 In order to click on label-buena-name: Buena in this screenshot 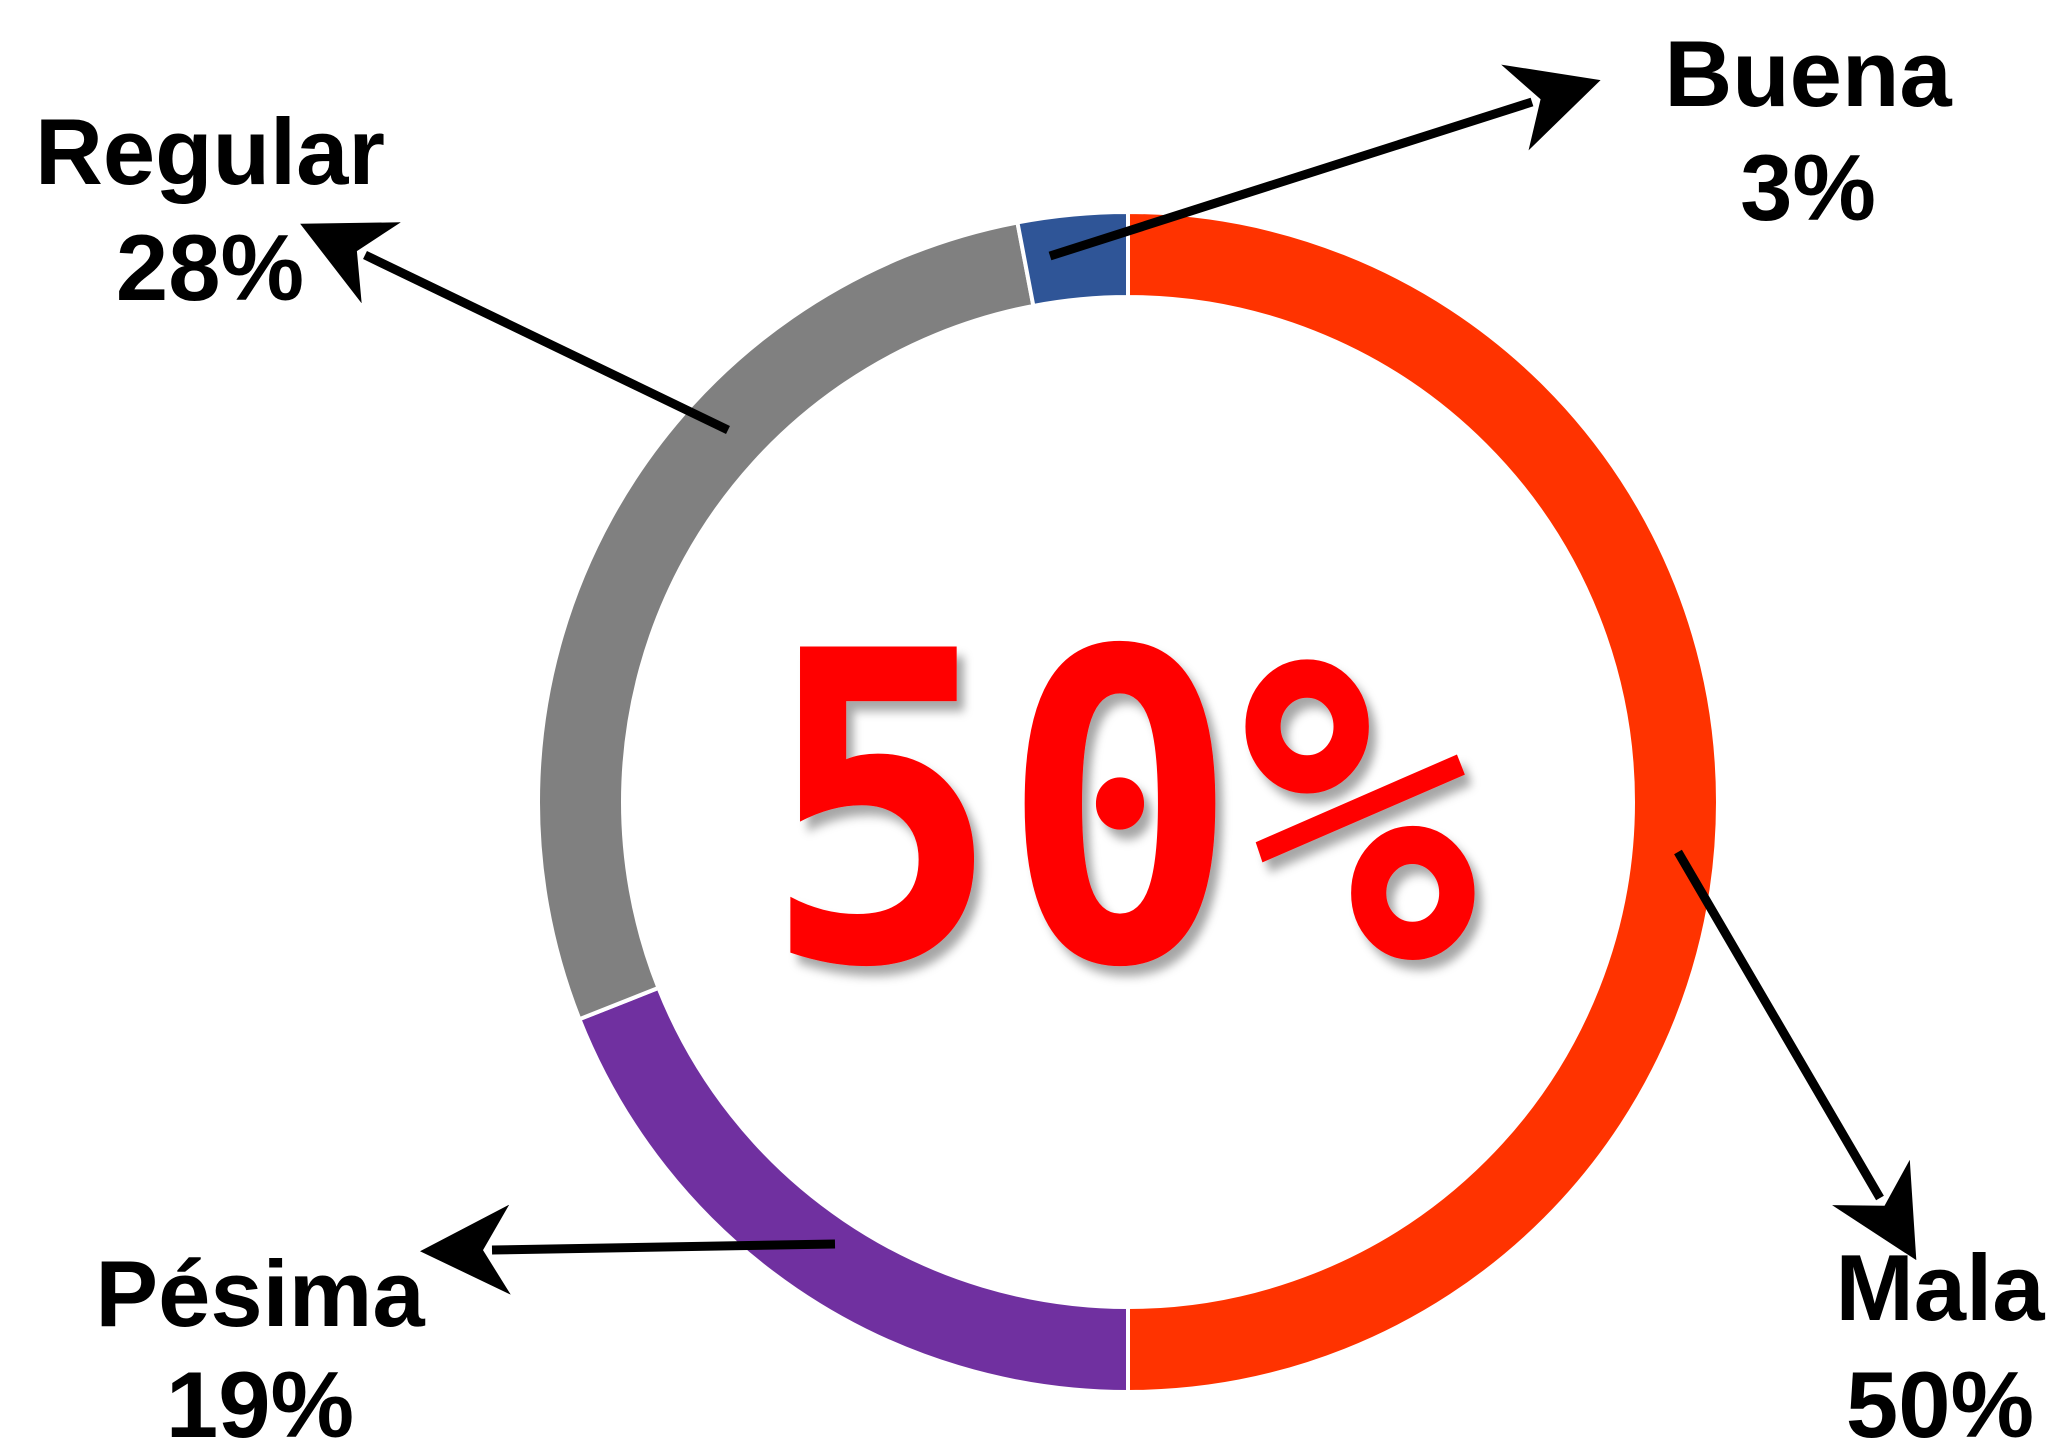, I will do `click(1808, 73)`.